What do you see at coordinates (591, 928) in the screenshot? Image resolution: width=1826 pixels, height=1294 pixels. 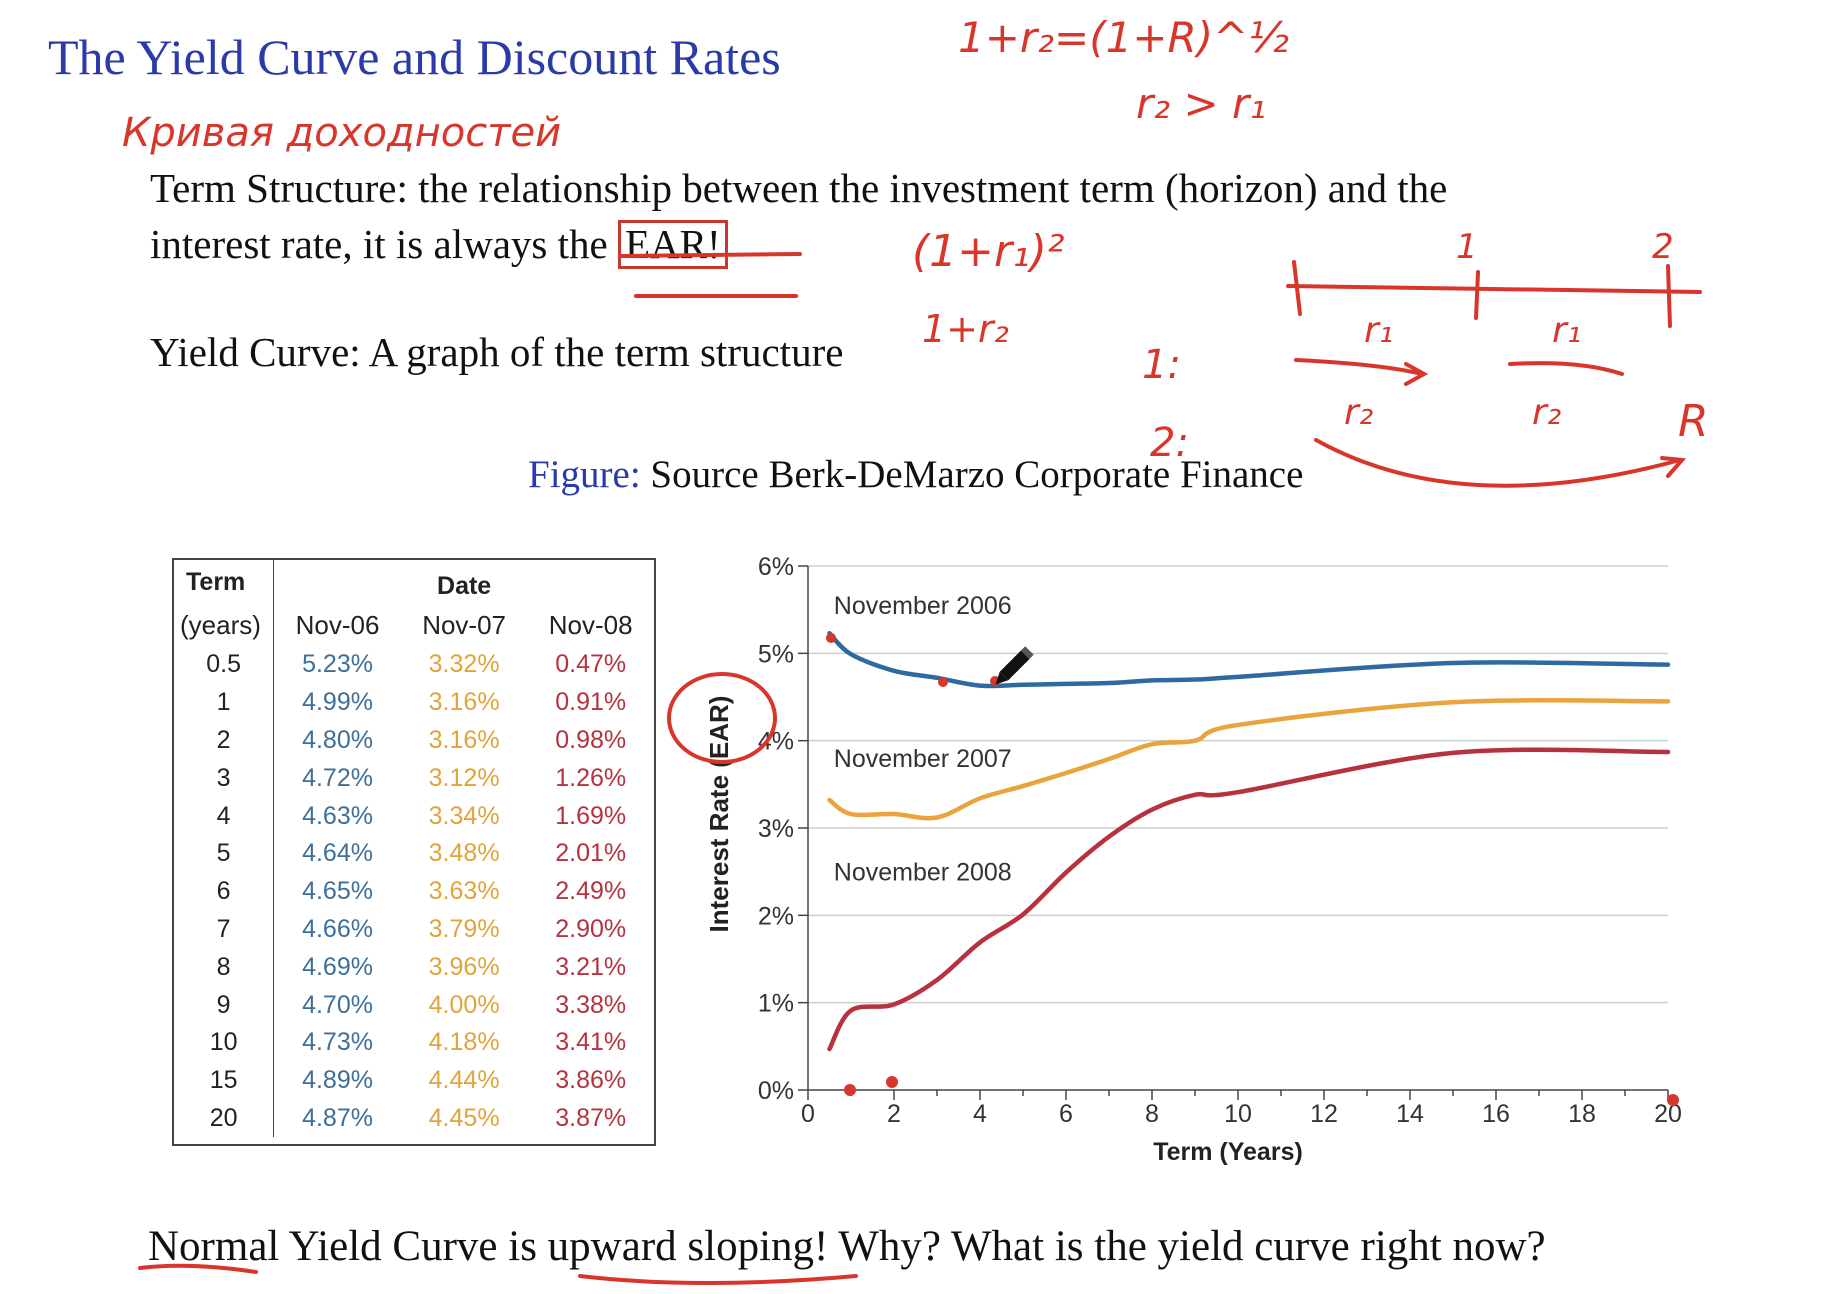 I see `rate-cell: 2.90%` at bounding box center [591, 928].